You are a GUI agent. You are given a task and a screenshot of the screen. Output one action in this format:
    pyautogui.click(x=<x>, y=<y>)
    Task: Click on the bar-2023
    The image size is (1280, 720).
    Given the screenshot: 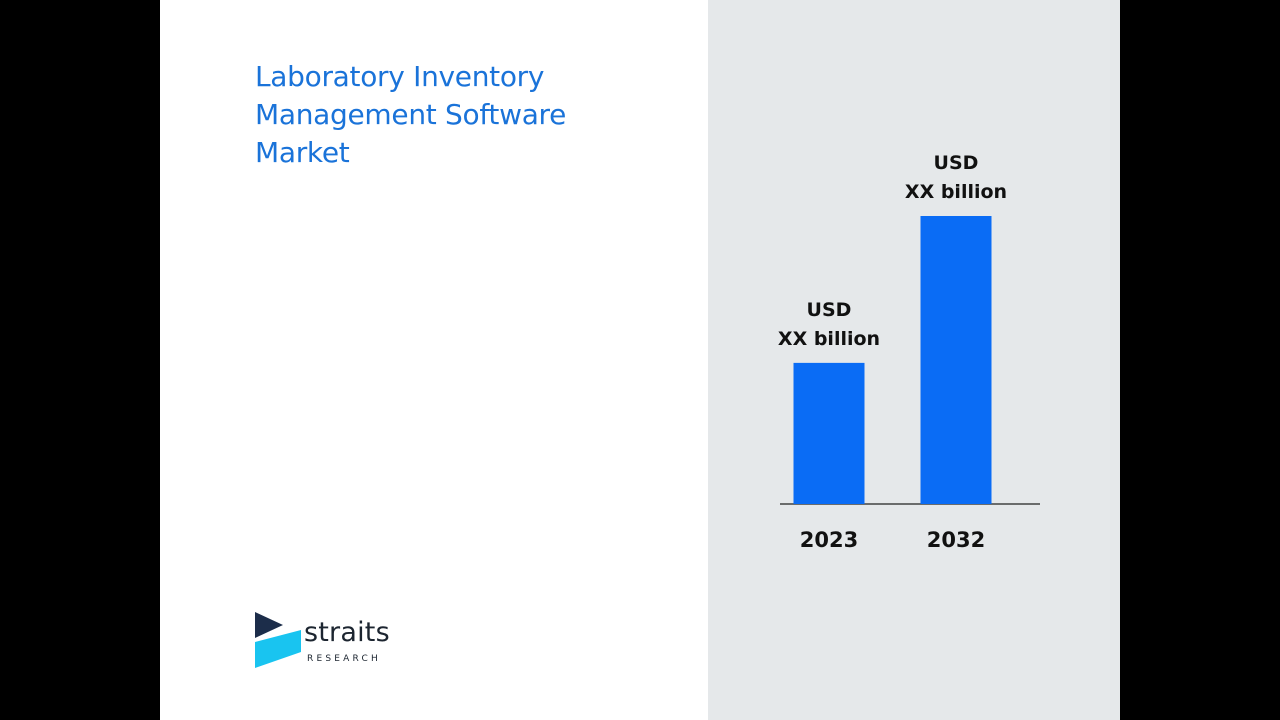 What is the action you would take?
    pyautogui.click(x=829, y=433)
    